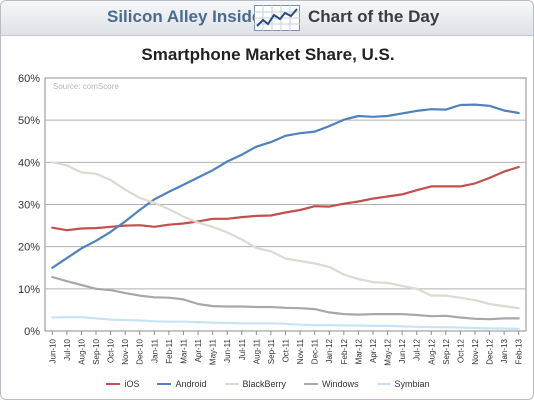 The image size is (534, 400). What do you see at coordinates (412, 384) in the screenshot?
I see `legend-label: Symbian` at bounding box center [412, 384].